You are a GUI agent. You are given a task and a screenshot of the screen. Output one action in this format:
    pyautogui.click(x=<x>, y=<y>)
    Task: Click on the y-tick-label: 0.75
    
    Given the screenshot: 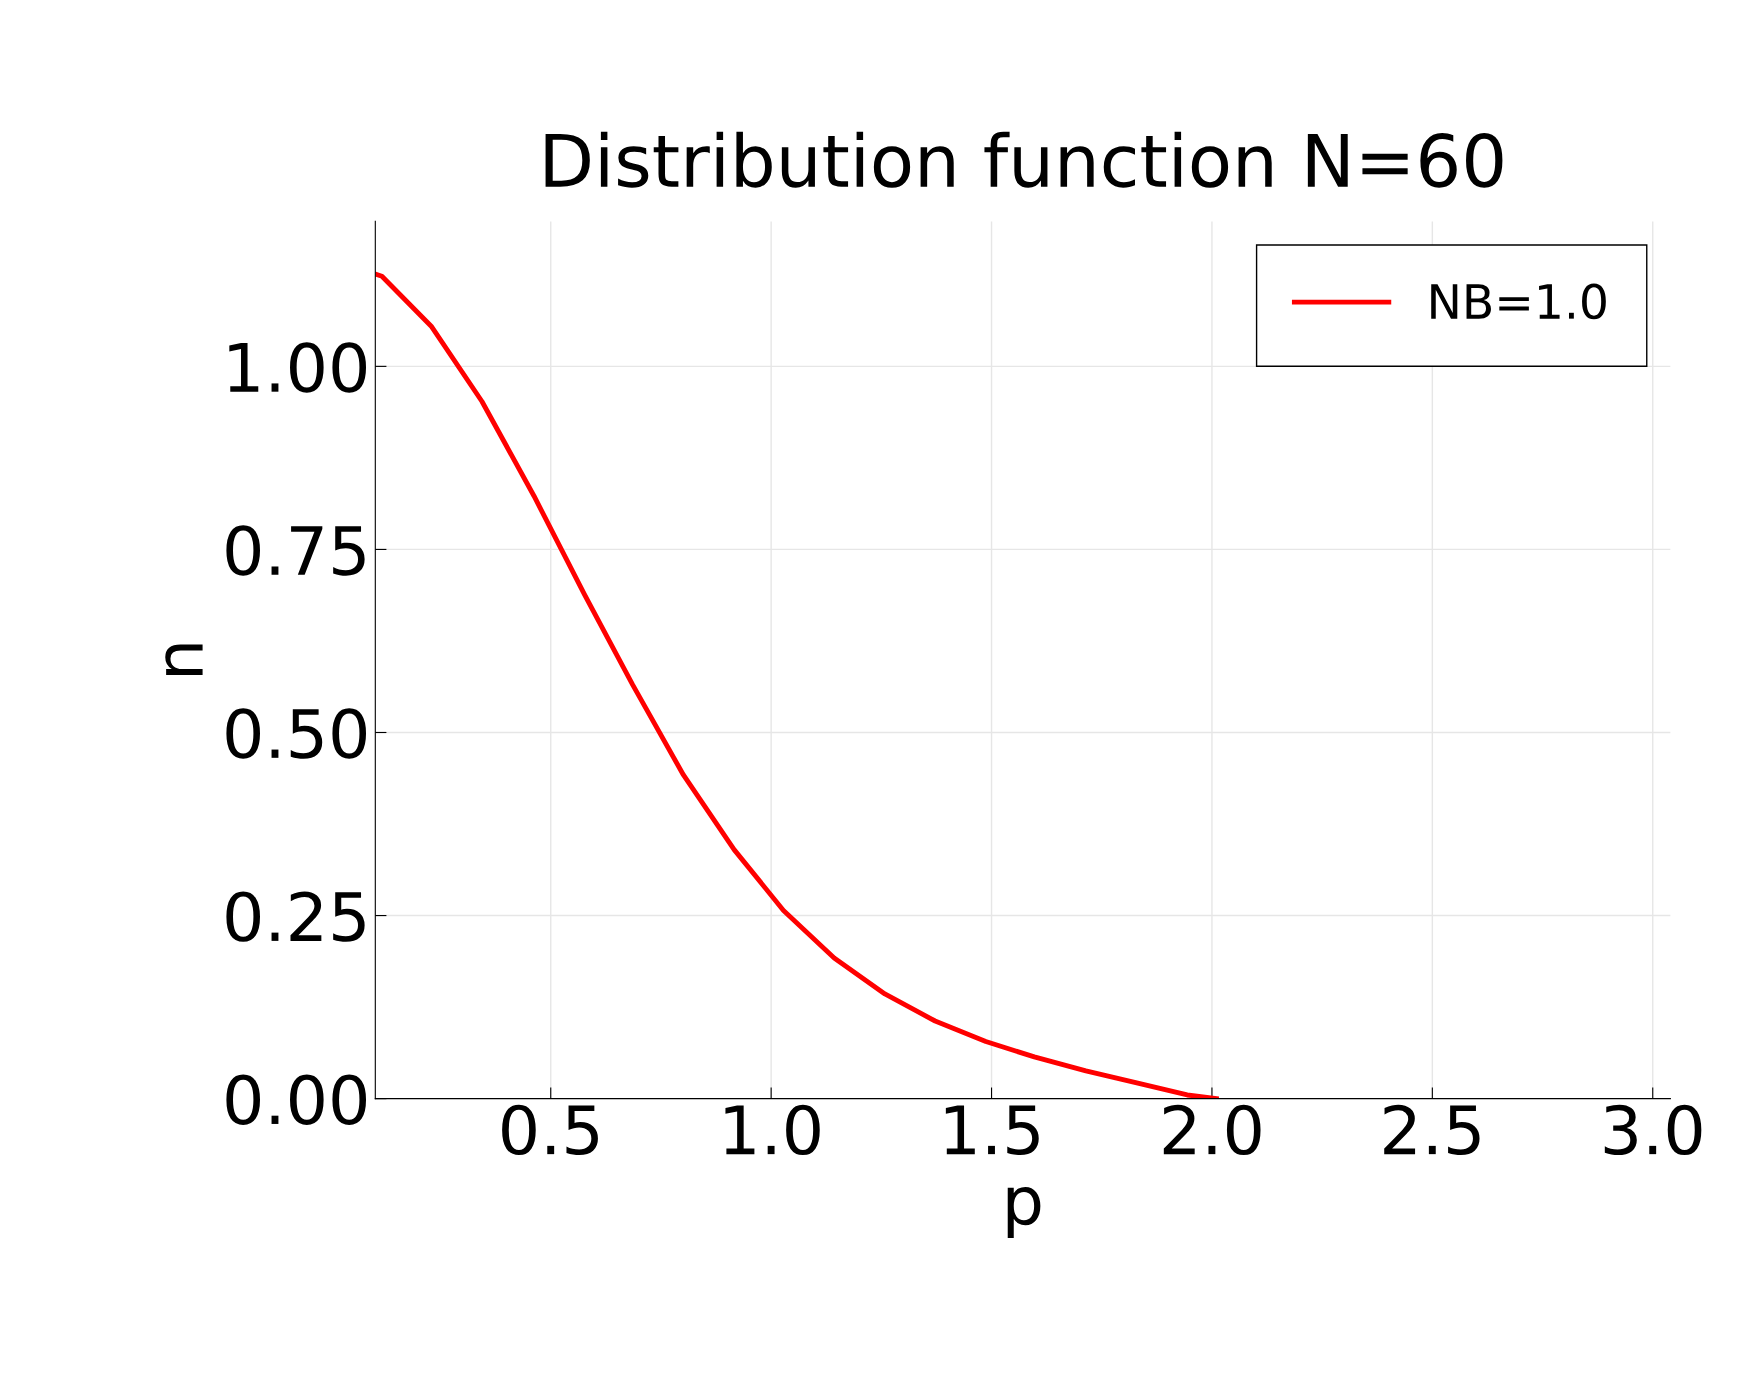 What is the action you would take?
    pyautogui.click(x=295, y=550)
    